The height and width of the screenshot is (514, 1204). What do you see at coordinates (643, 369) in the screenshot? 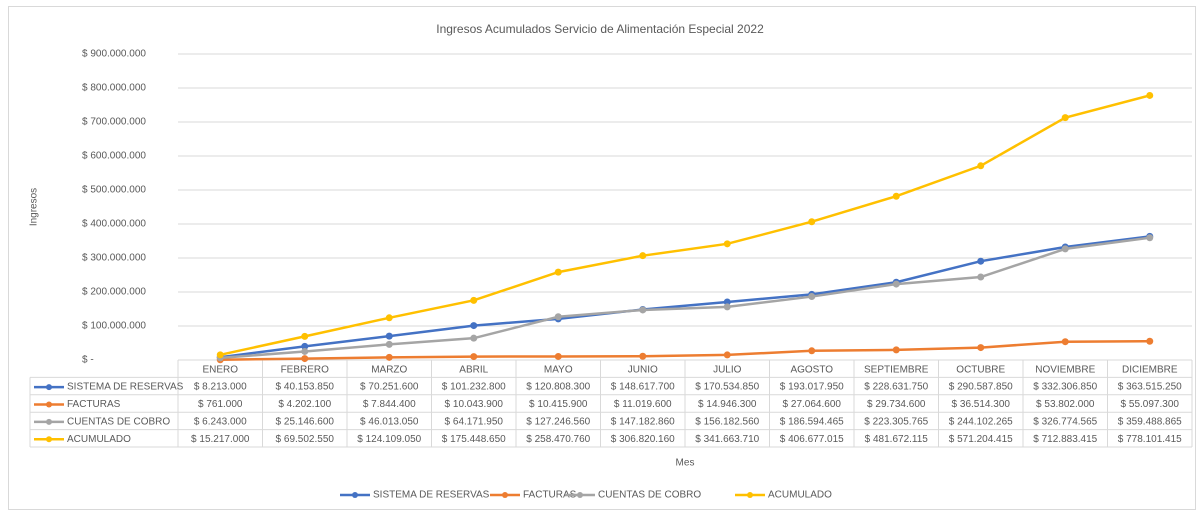
I see `x-tick-label: JUNIO` at bounding box center [643, 369].